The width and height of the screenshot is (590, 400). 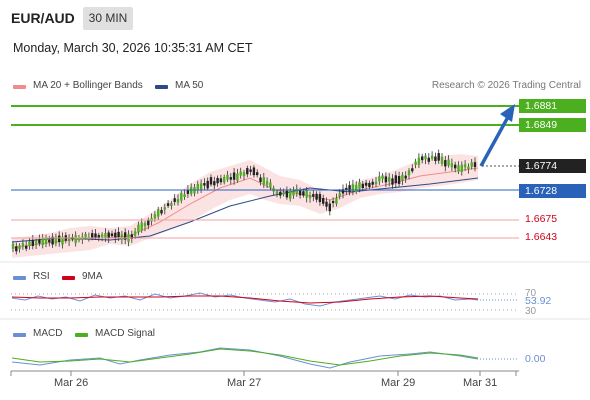 What do you see at coordinates (494, 141) in the screenshot?
I see `forecast-arrow` at bounding box center [494, 141].